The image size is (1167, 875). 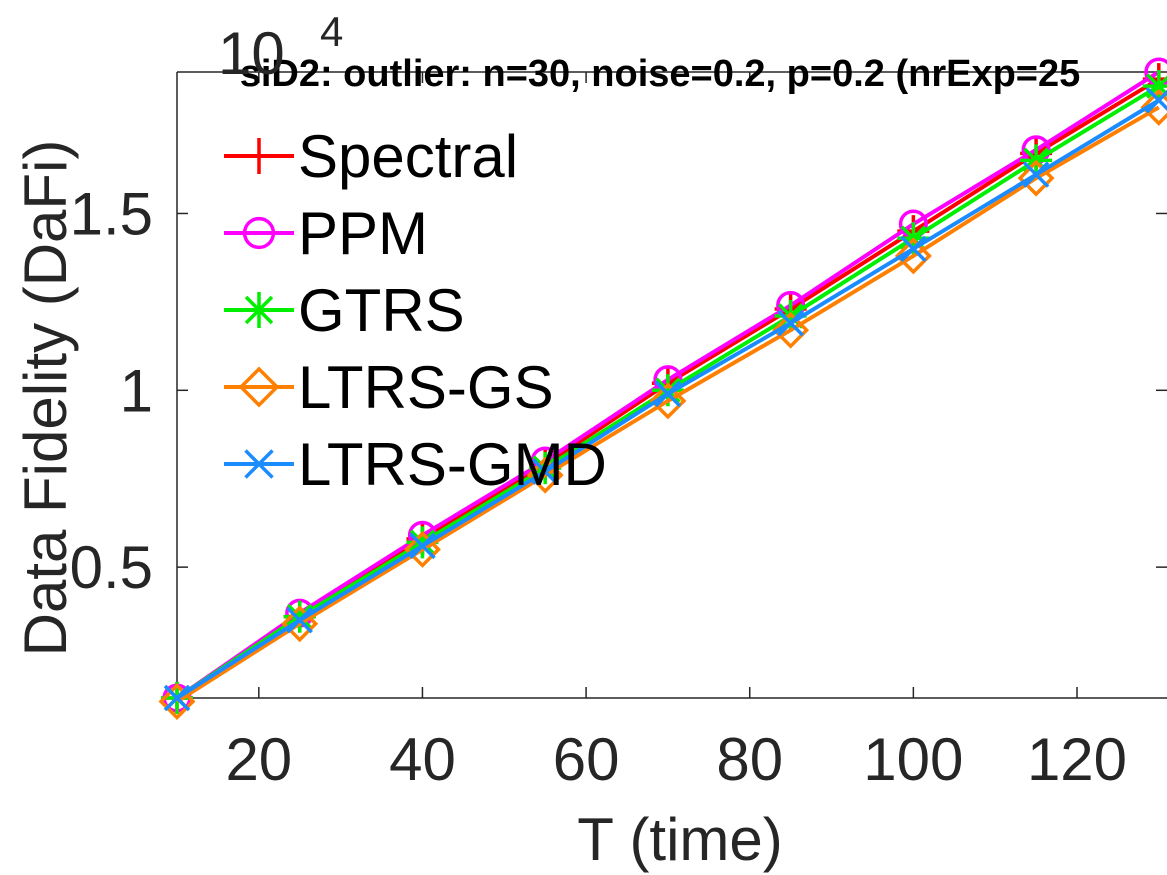 I want to click on x-tick-label: 120, so click(x=1077, y=759).